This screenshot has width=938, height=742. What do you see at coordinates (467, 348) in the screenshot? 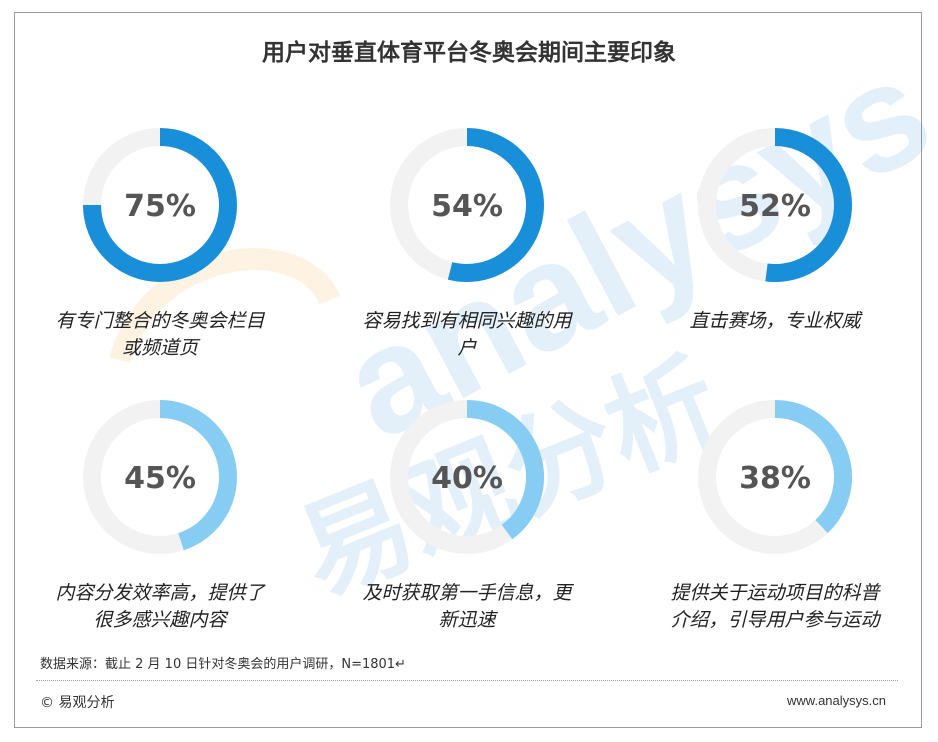
I see `category-label-line: 户` at bounding box center [467, 348].